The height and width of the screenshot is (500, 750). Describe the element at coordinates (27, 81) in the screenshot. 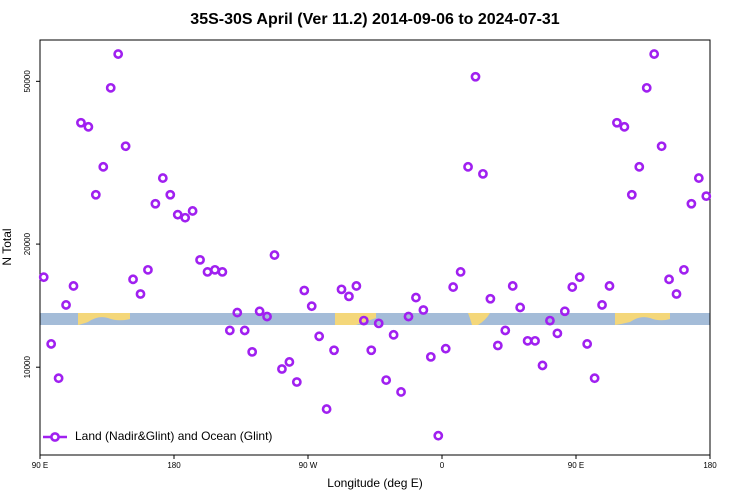

I see `y-tick-label: 50000` at that location.